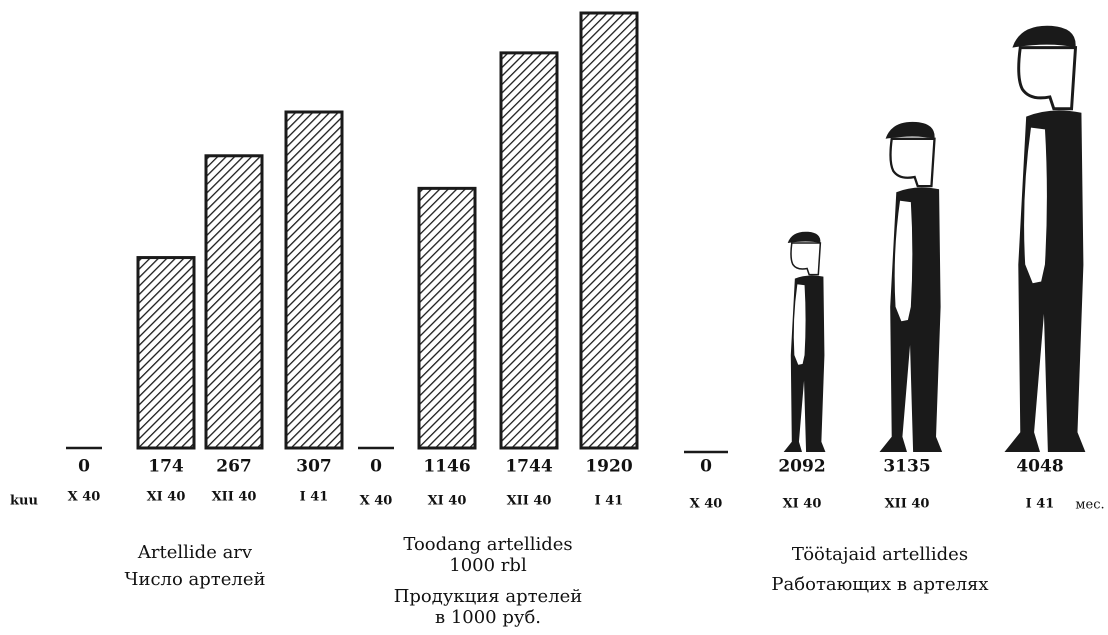 Image resolution: width=1108 pixels, height=635 pixels. What do you see at coordinates (446, 467) in the screenshot?
I see `value-label: 1146` at bounding box center [446, 467].